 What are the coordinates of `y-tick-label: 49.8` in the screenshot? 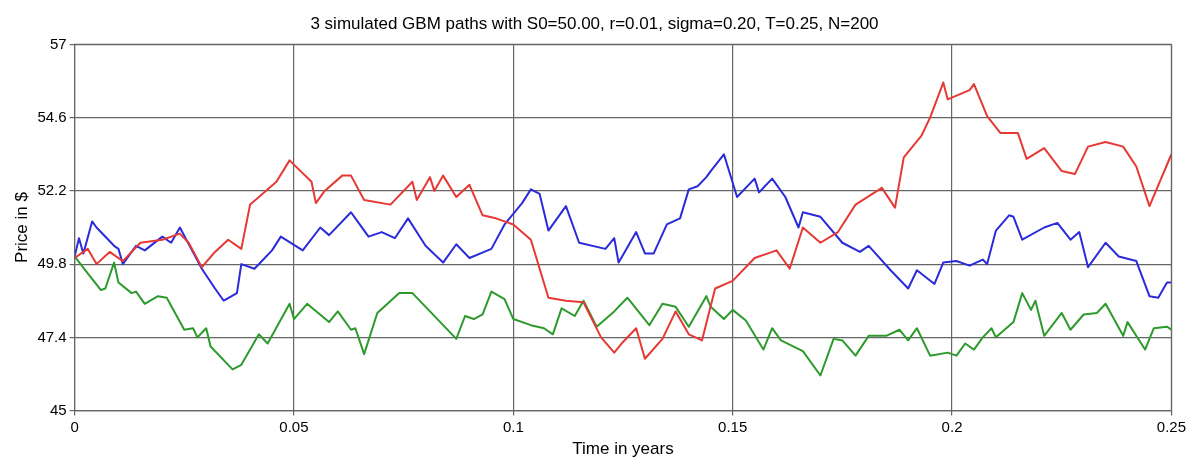 It's located at (52, 263).